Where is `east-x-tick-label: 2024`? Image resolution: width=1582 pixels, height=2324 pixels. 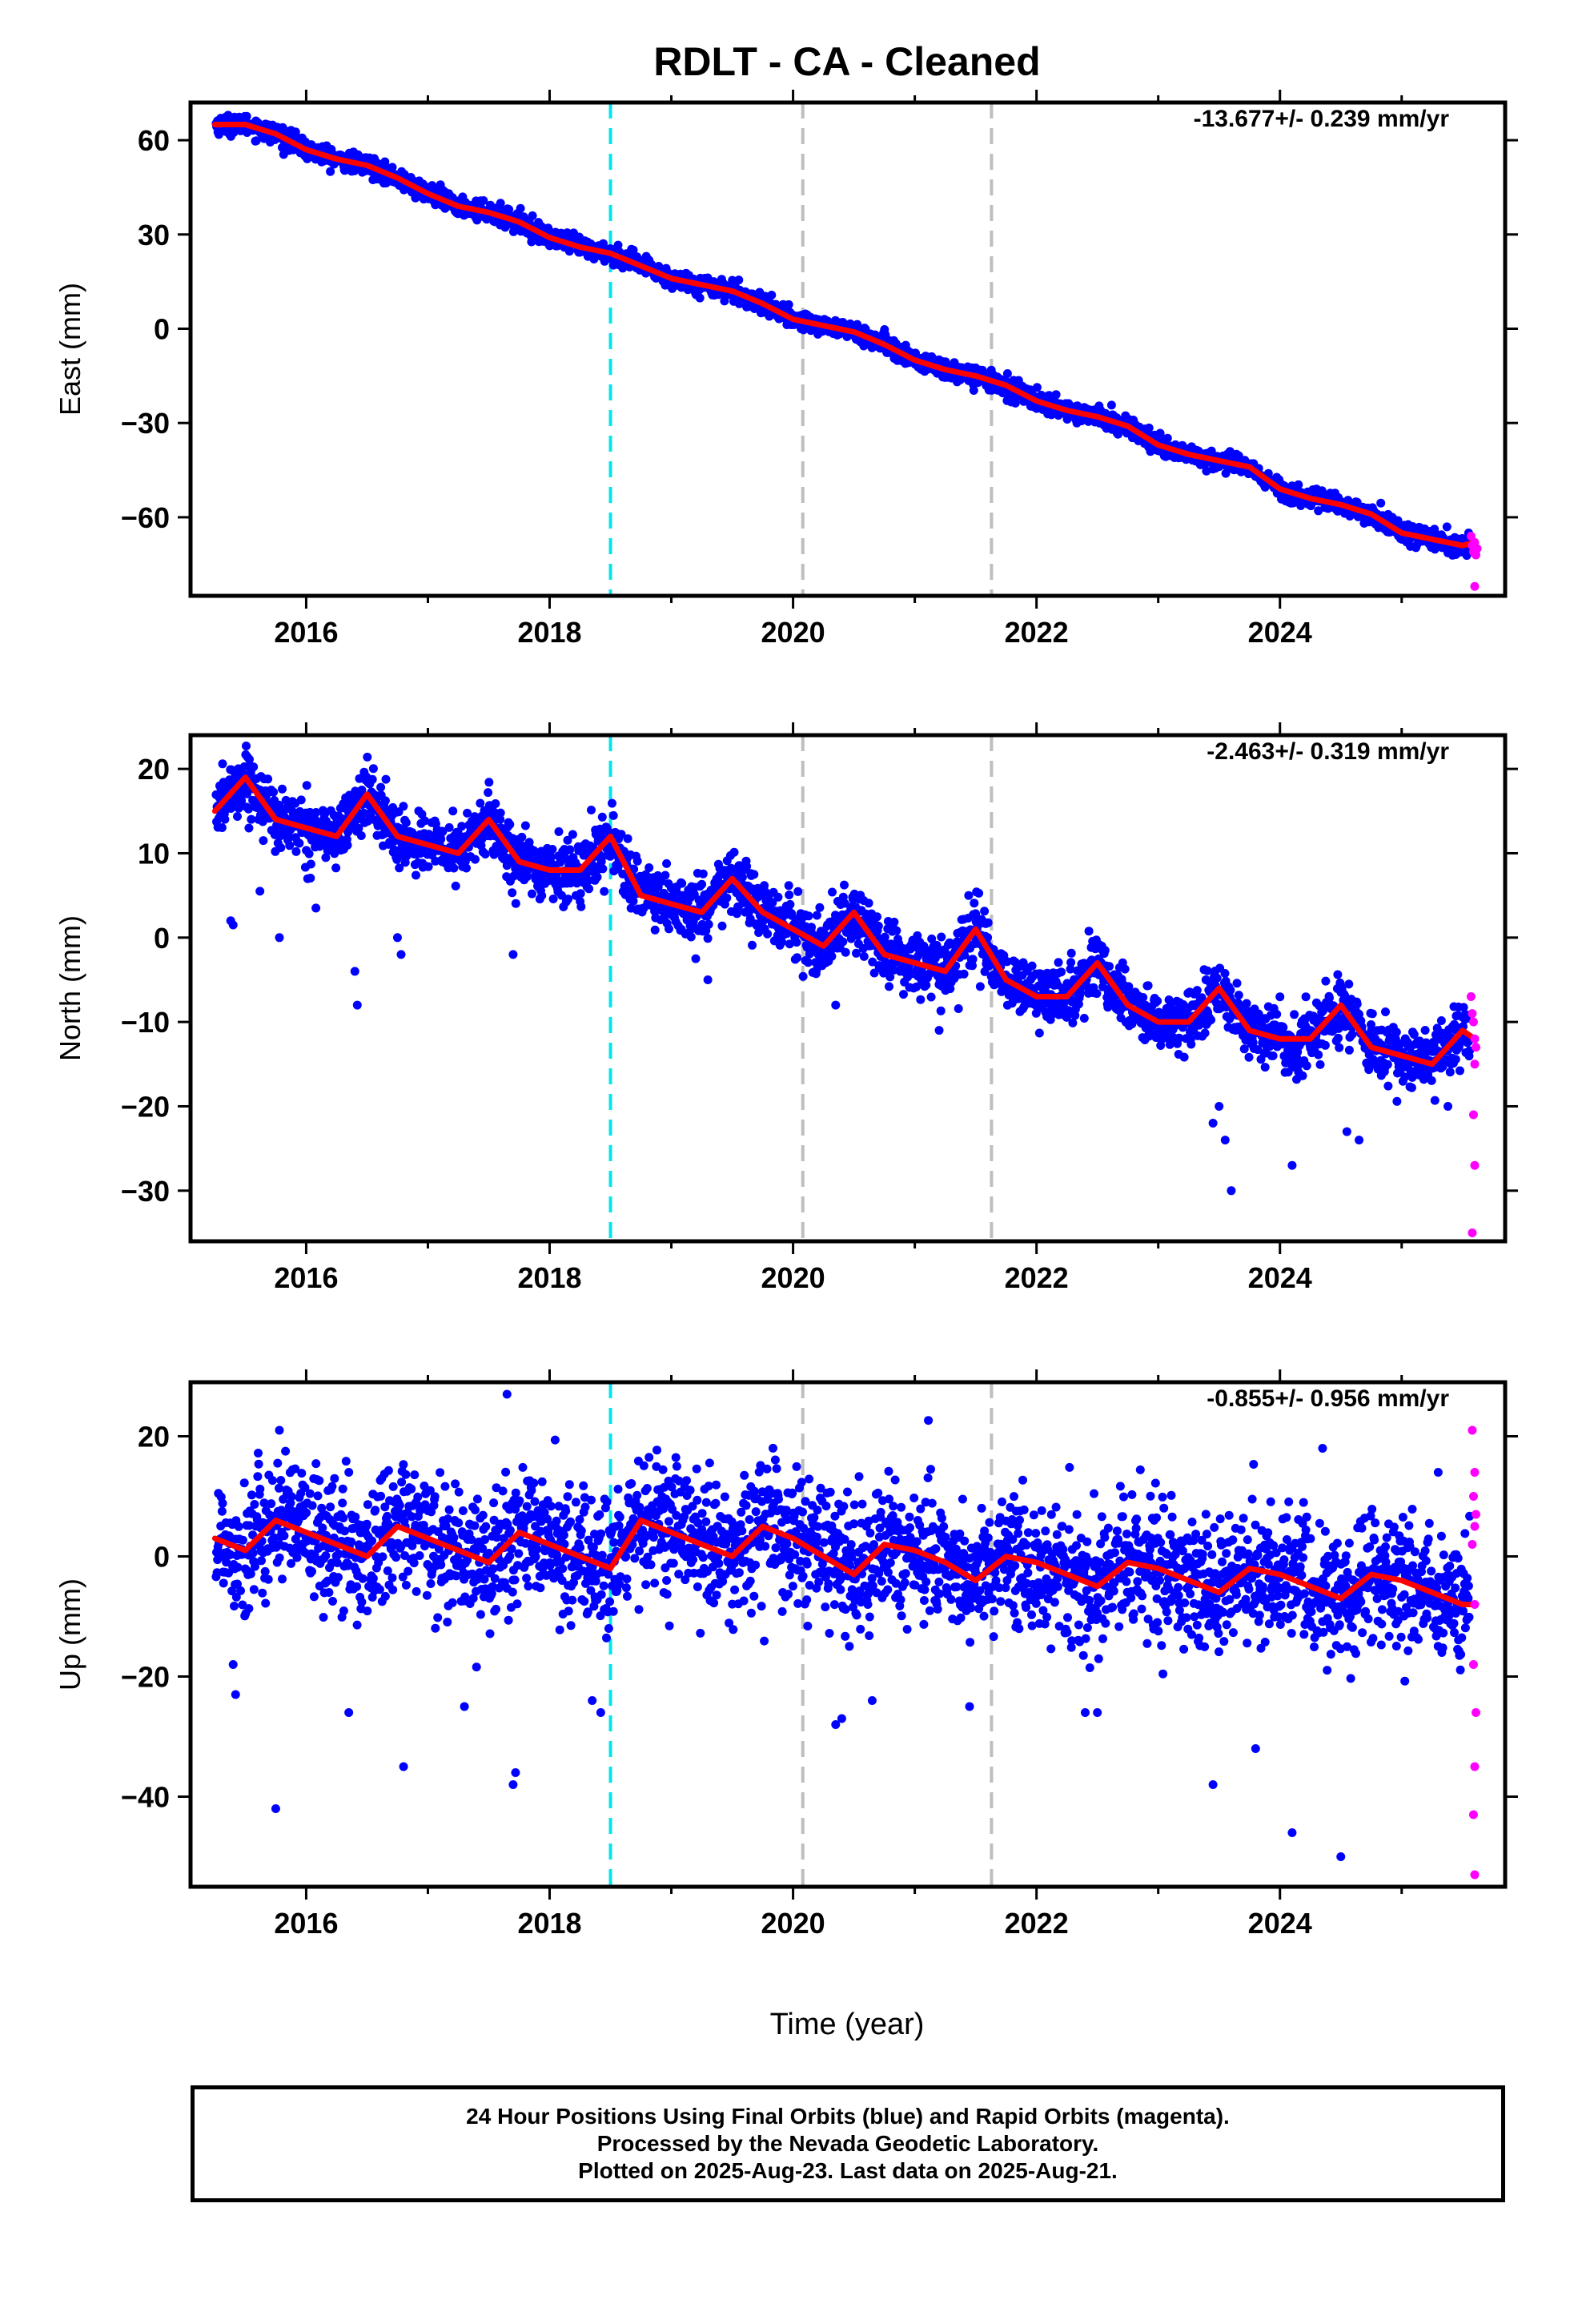
east-x-tick-label: 2024 is located at coordinates (1280, 632).